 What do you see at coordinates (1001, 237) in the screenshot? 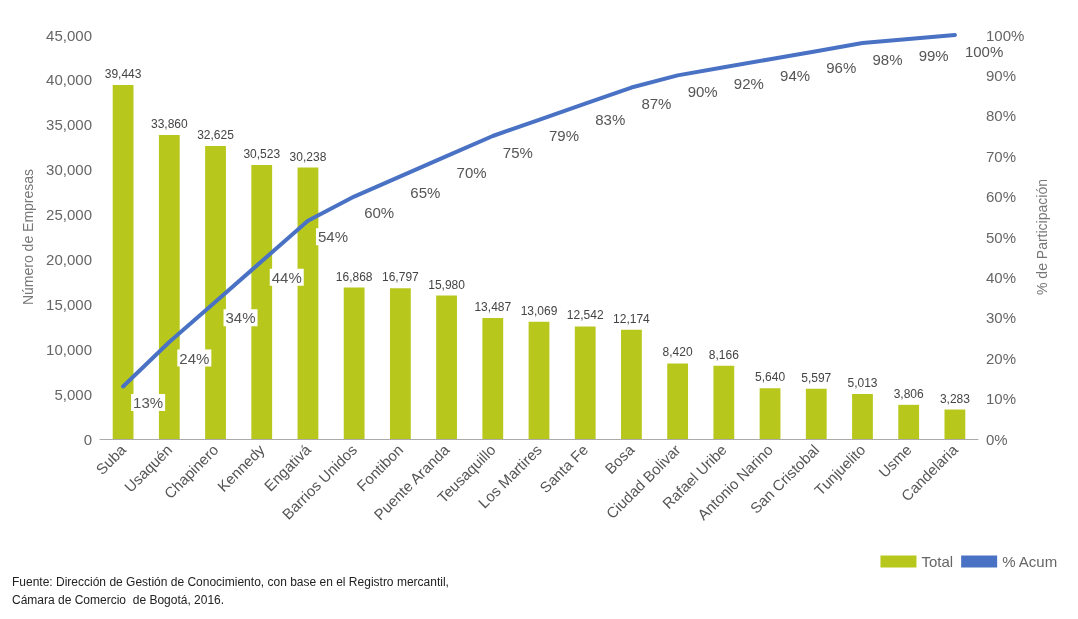
I see `y2-tick-label: 50%` at bounding box center [1001, 237].